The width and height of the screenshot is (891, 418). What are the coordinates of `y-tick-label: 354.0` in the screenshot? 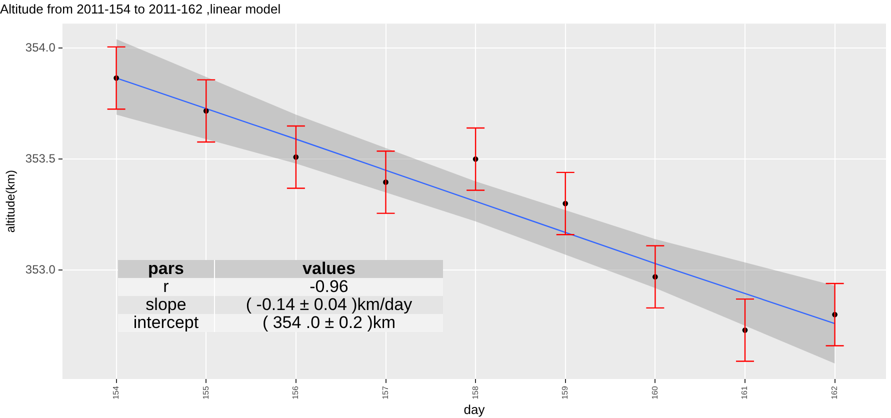 It's located at (40, 47).